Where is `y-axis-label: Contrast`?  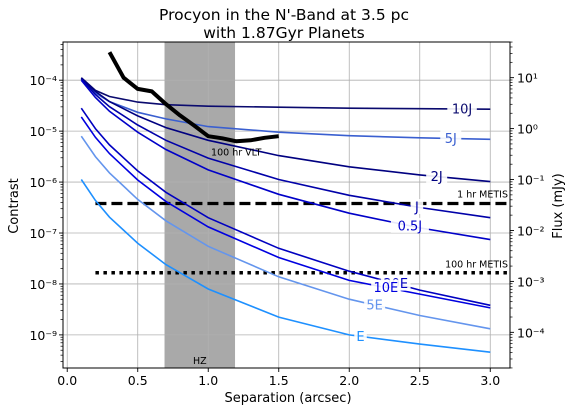 y-axis-label: Contrast is located at coordinates (14, 206).